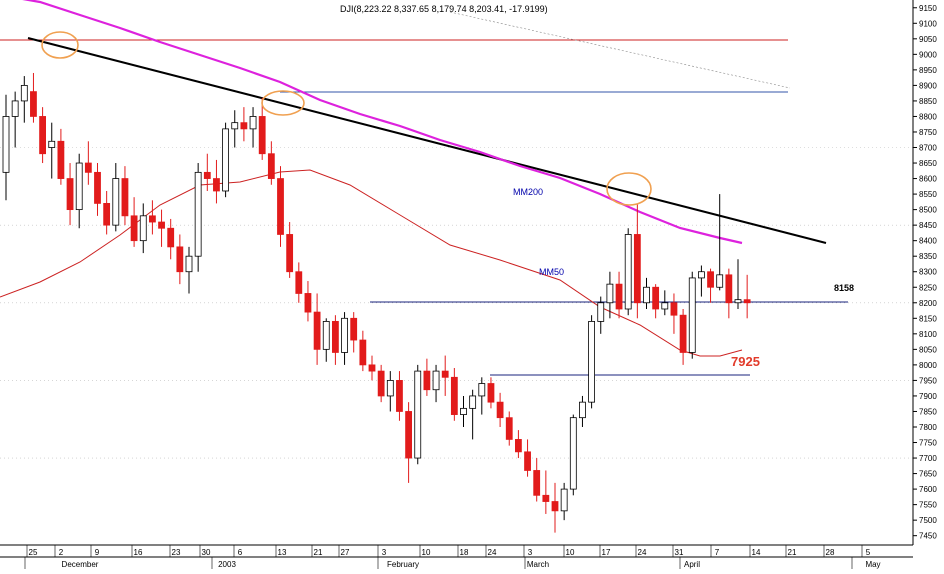 This screenshot has height=574, width=944. What do you see at coordinates (868, 552) in the screenshot?
I see `x-tick-label: 5` at bounding box center [868, 552].